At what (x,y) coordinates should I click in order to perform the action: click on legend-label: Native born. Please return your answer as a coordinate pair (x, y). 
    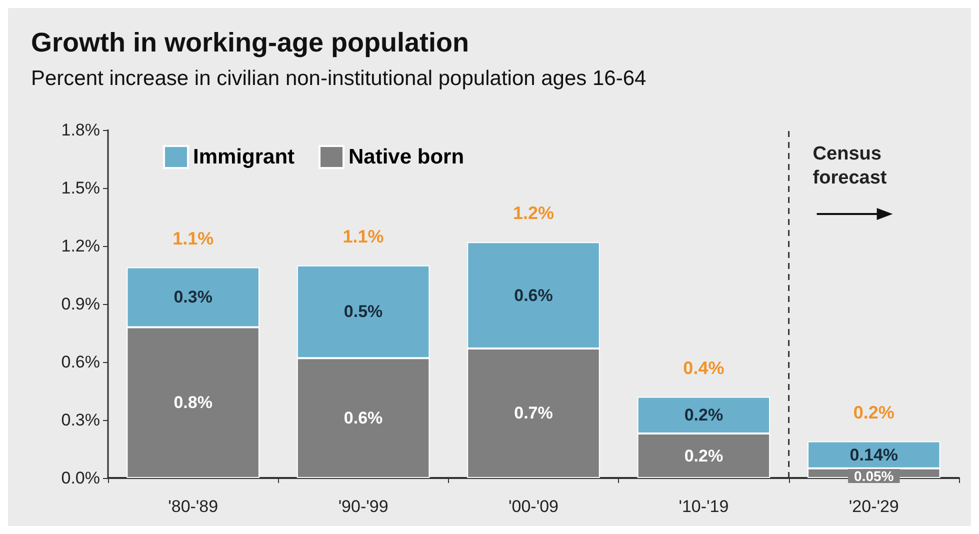
    Looking at the image, I should click on (406, 157).